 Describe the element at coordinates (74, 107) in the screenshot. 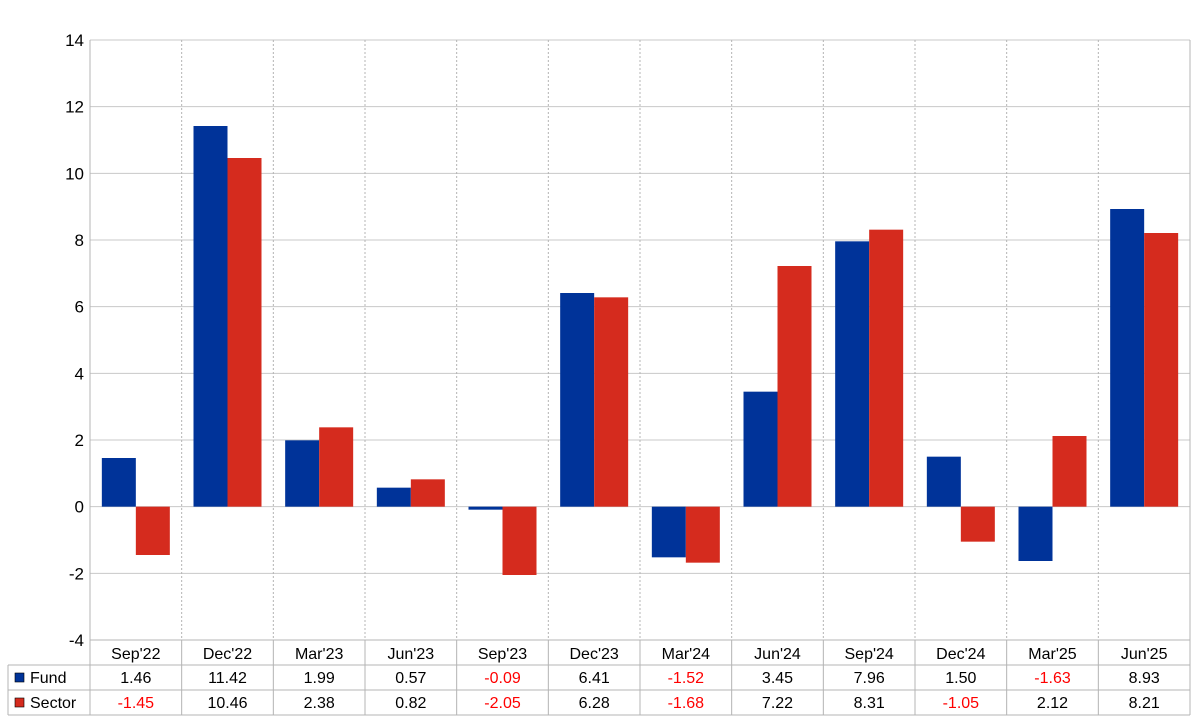

I see `y-tick-label: 12` at that location.